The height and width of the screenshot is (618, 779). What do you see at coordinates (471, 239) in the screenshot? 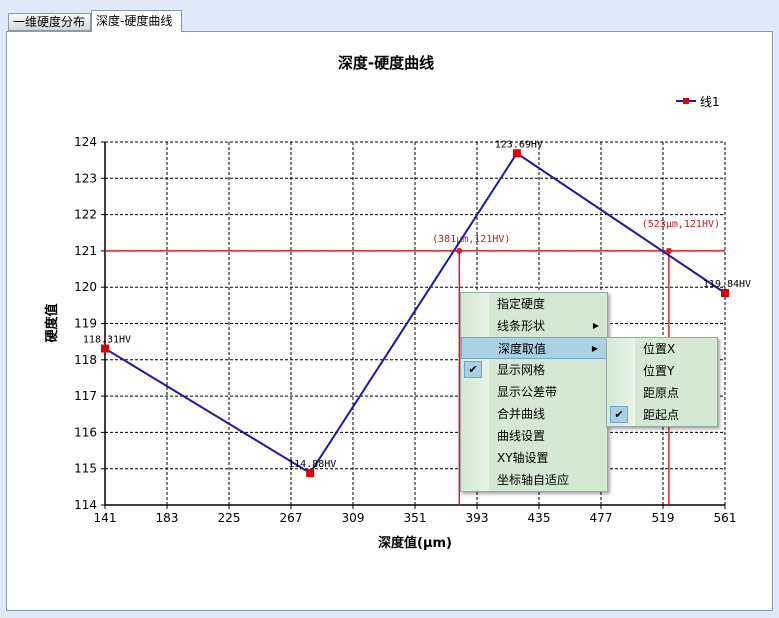
I see `reference-label: (381μm,121HV)` at bounding box center [471, 239].